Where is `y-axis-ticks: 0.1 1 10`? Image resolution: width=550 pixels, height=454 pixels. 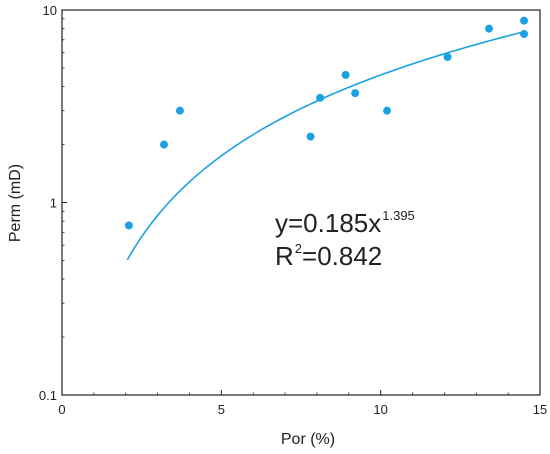 y-axis-ticks: 0.1 1 10 is located at coordinates (53, 203).